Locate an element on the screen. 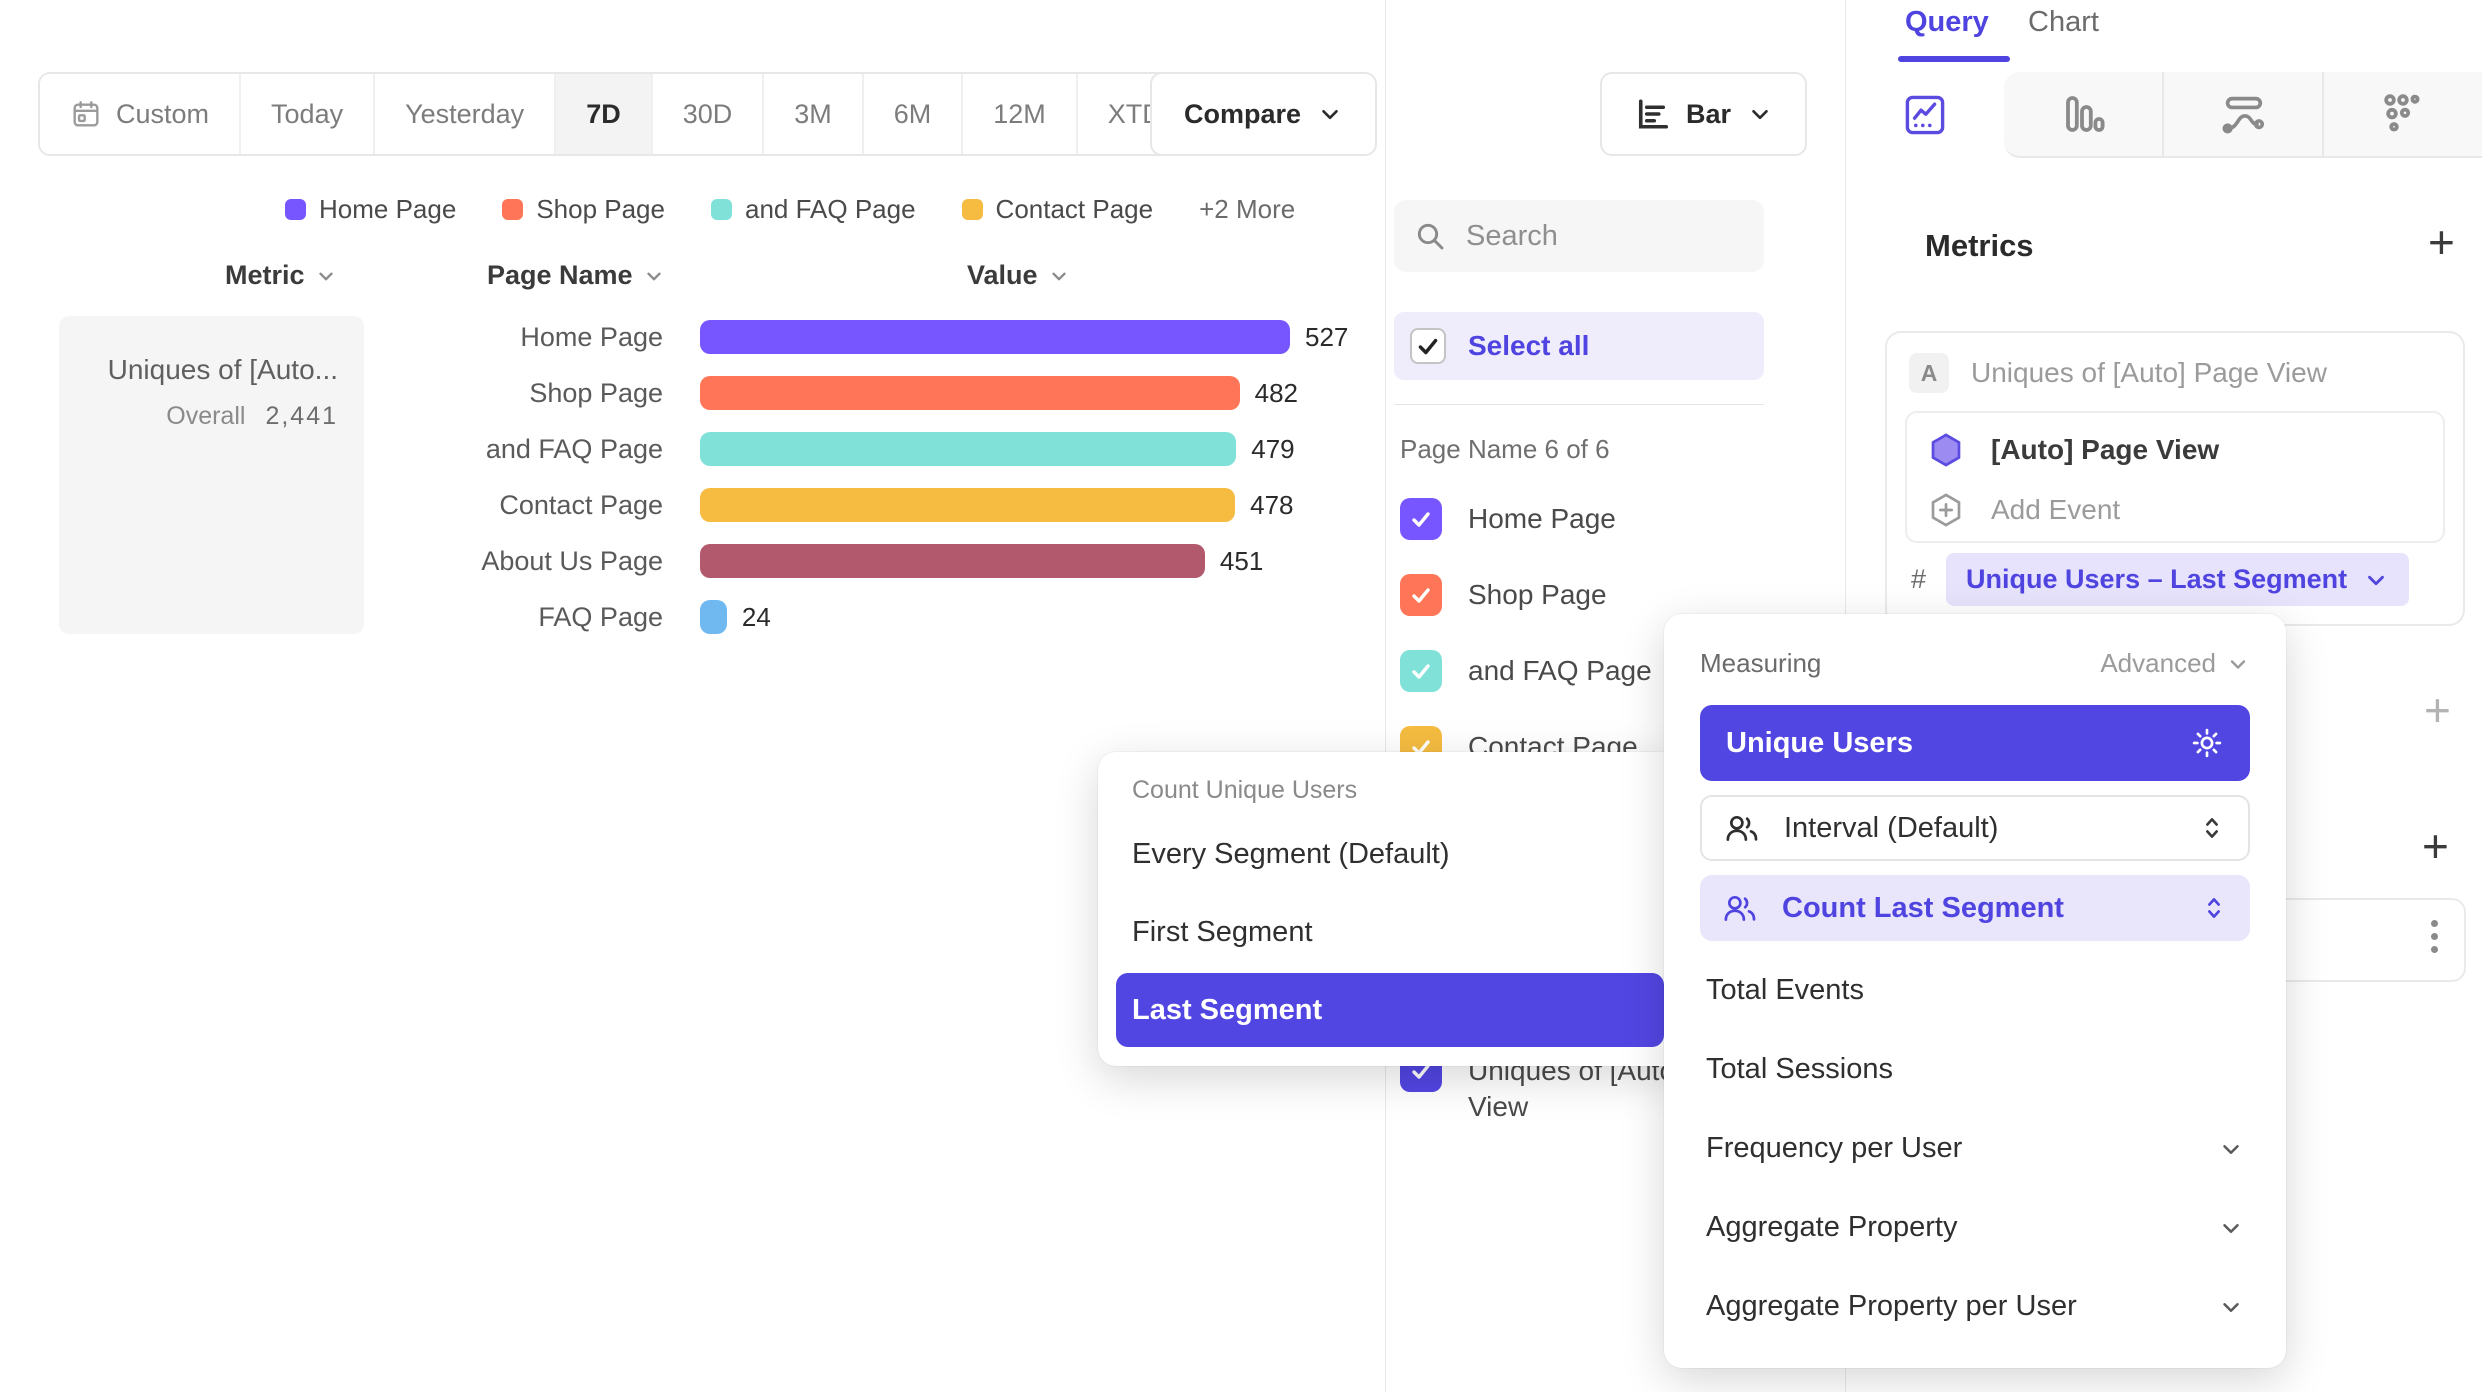 This screenshot has height=1392, width=2482. chart-row: FAQ Page 24 is located at coordinates (674, 617).